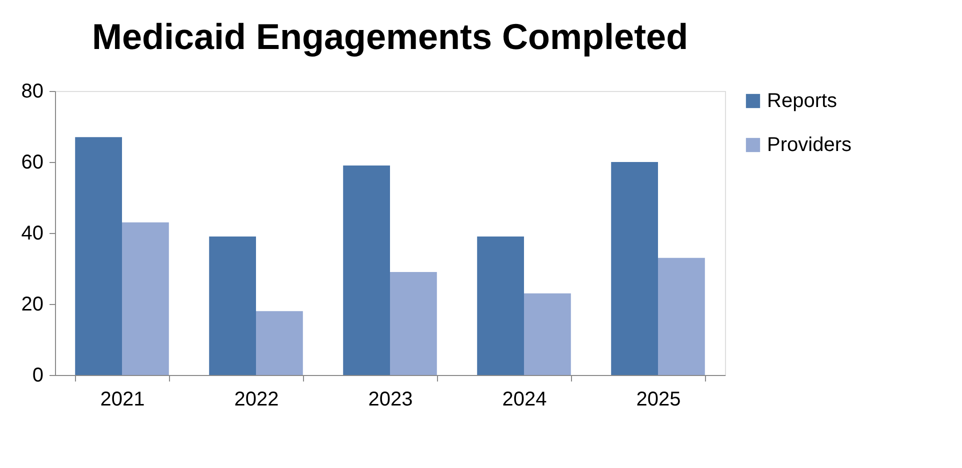 The height and width of the screenshot is (468, 962). Describe the element at coordinates (809, 145) in the screenshot. I see `legend-label: Providers` at that location.